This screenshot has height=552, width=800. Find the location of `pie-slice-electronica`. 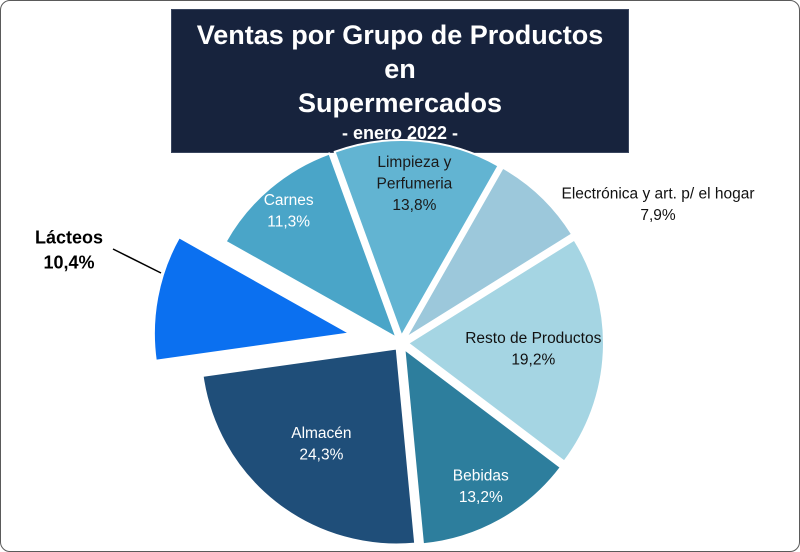

pie-slice-electronica is located at coordinates (489, 252).